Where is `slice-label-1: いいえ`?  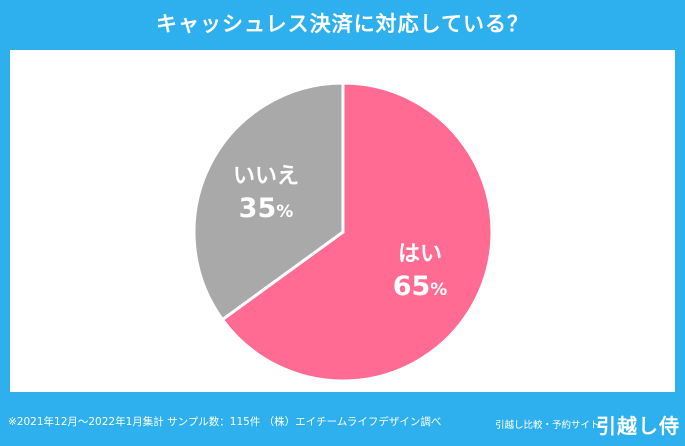
slice-label-1: いいえ is located at coordinates (266, 176).